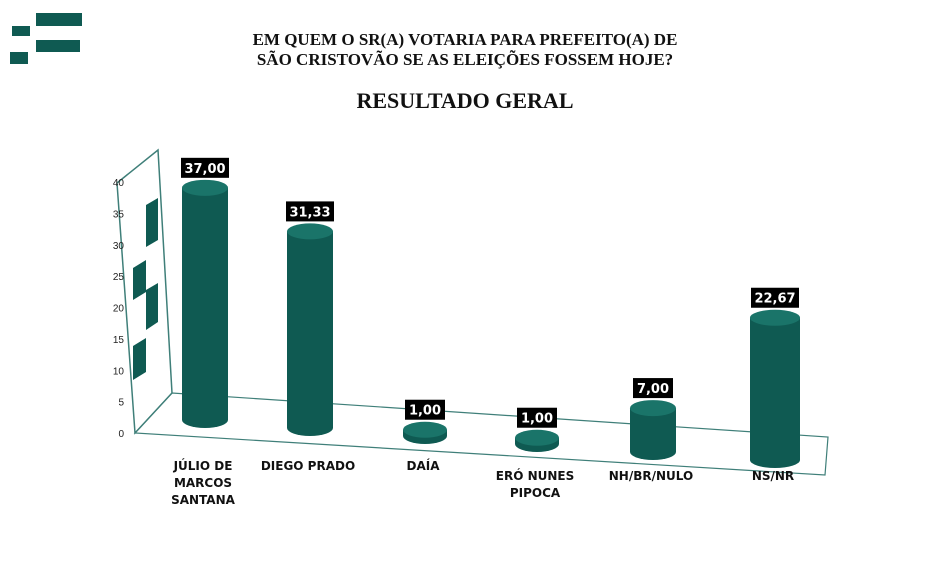 Image resolution: width=930 pixels, height=580 pixels. I want to click on bar-group: 7,00 NH/BR/NULO, so click(651, 430).